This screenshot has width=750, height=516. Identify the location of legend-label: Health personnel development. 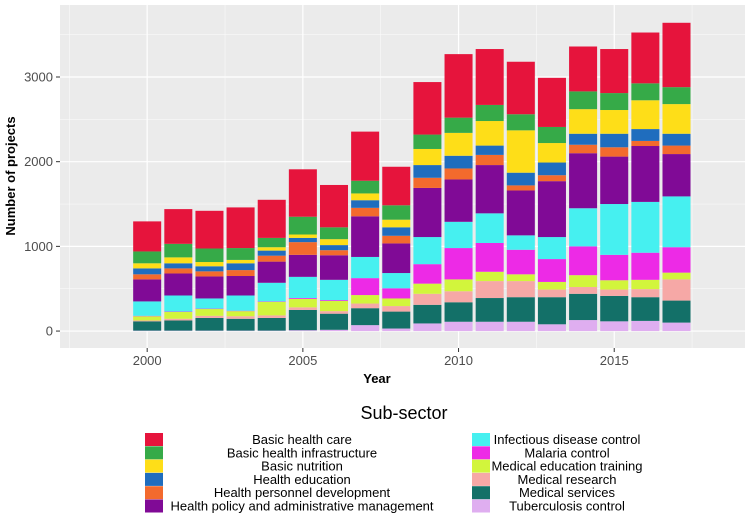
(302, 492).